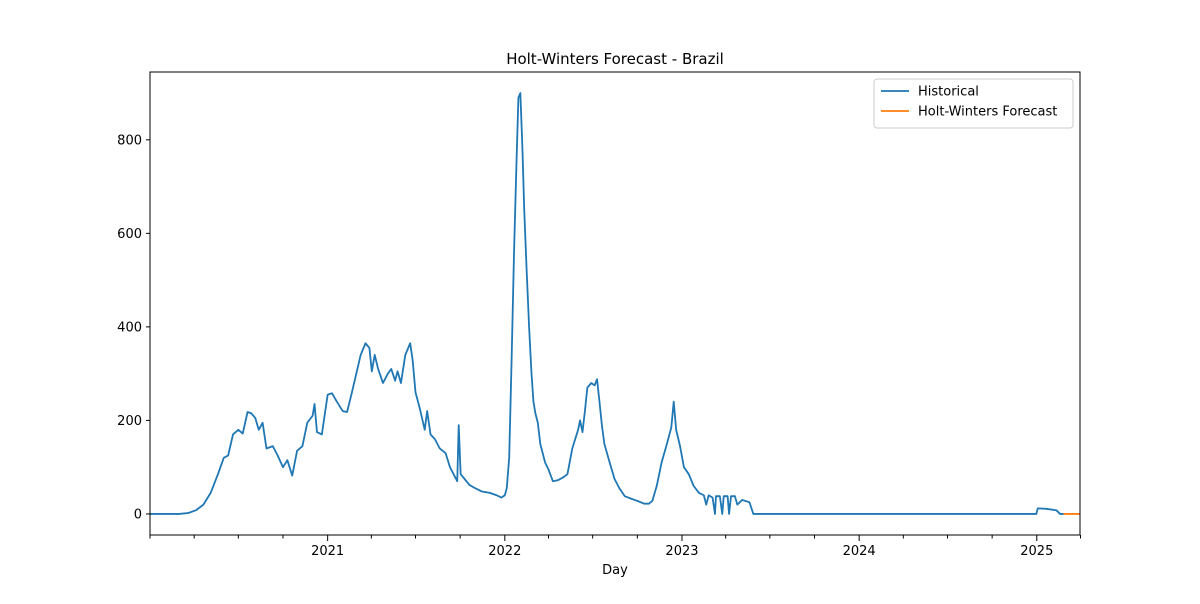 Image resolution: width=1200 pixels, height=604 pixels. What do you see at coordinates (129, 234) in the screenshot?
I see `y-tick-label: 600` at bounding box center [129, 234].